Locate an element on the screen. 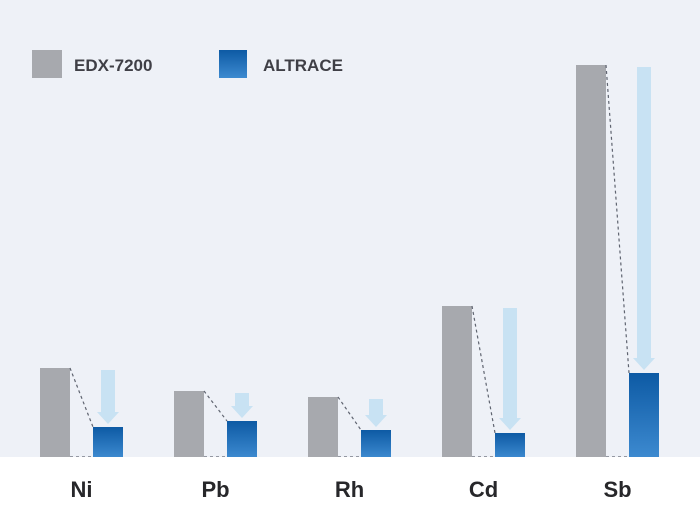  bar-edx-pb is located at coordinates (189, 424).